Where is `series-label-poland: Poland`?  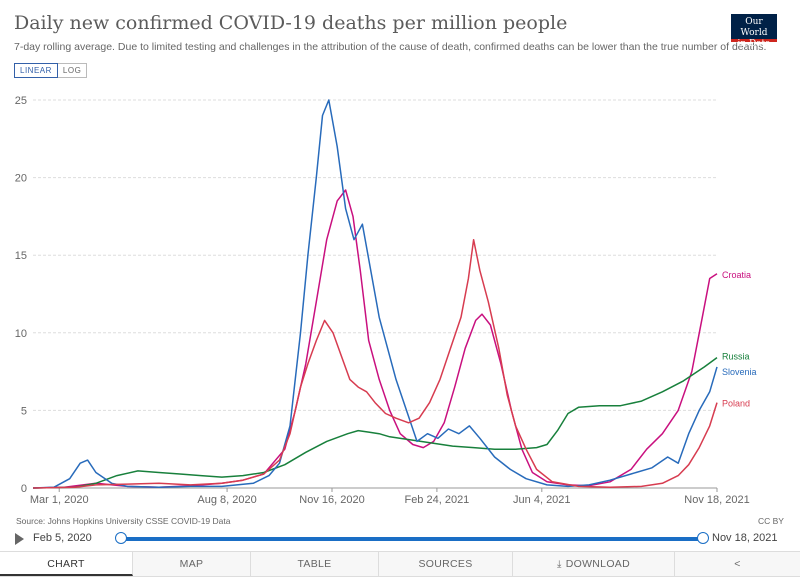
series-label-poland: Poland is located at coordinates (736, 404).